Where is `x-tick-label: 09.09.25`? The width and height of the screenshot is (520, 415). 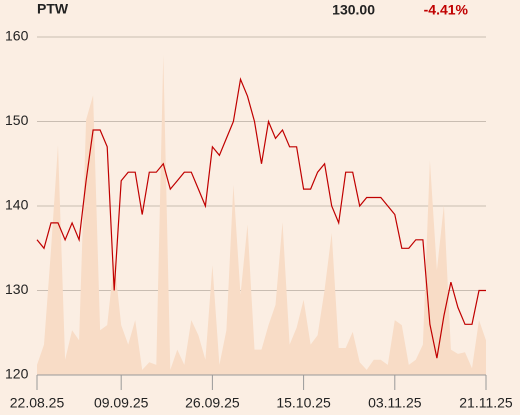 x-tick-label: 09.09.25 is located at coordinates (121, 403).